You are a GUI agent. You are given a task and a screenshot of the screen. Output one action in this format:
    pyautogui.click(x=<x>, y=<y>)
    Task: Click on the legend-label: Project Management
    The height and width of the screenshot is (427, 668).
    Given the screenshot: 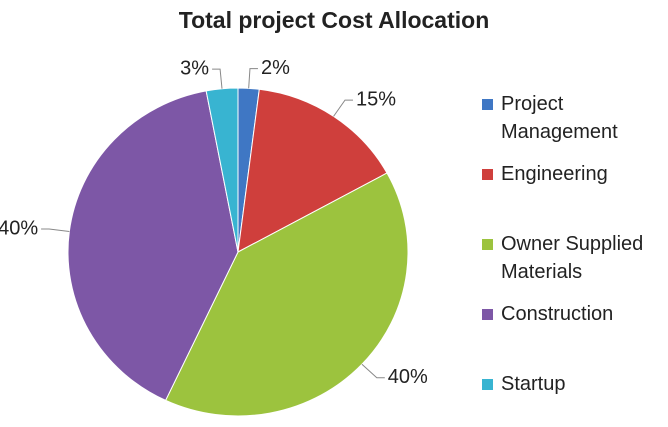 What is the action you would take?
    pyautogui.click(x=559, y=118)
    